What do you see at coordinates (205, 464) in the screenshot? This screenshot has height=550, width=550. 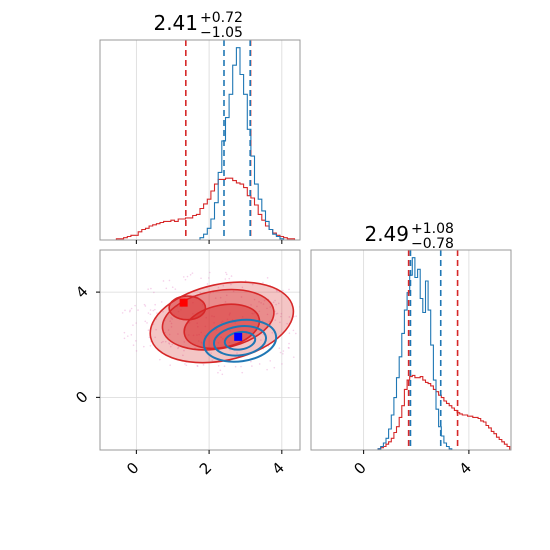 I see `joint-x-ticks: 0 2 4` at bounding box center [205, 464].